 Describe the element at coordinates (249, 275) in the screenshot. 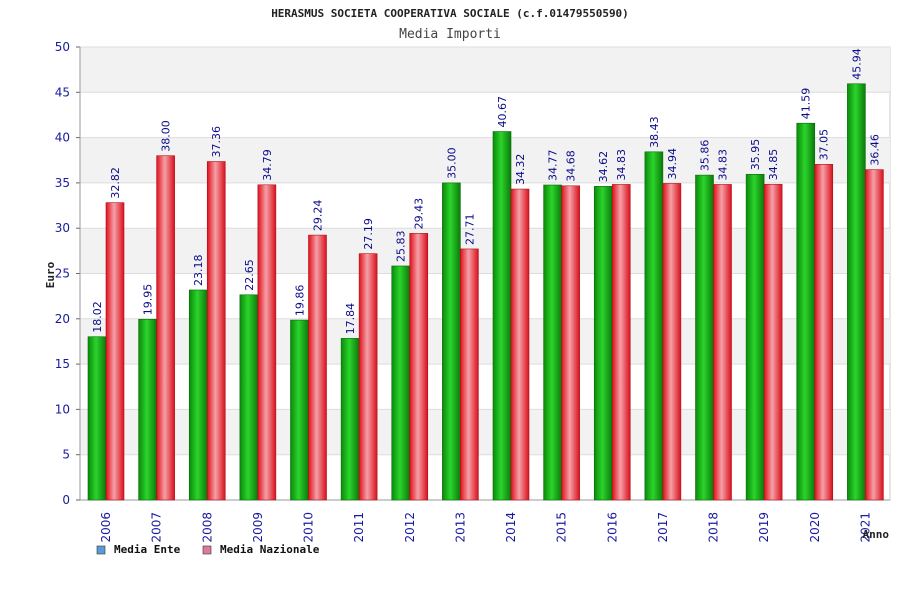

I see `value-label: 22.65` at that location.